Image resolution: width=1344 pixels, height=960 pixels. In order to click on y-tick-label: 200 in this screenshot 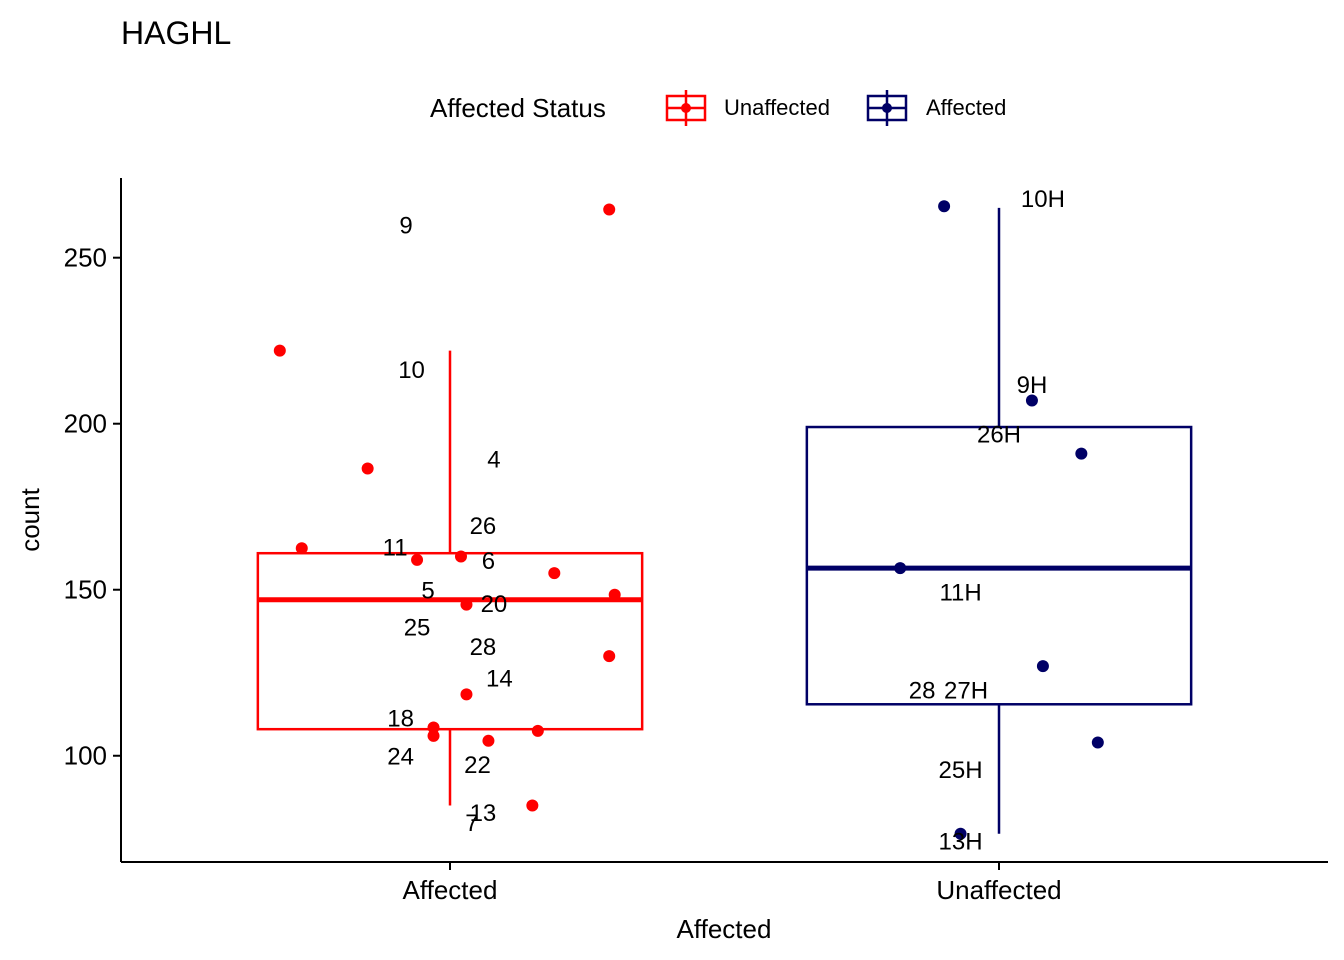, I will do `click(85, 424)`.